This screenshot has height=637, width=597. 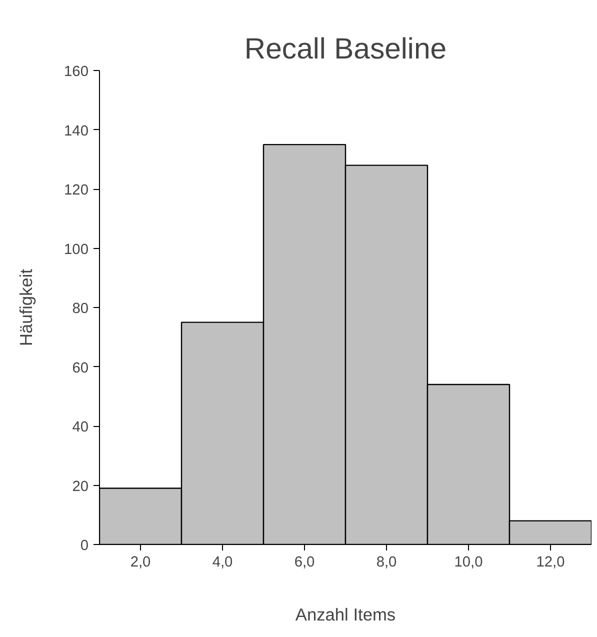 I want to click on x-tick-label: 6,0, so click(x=304, y=562).